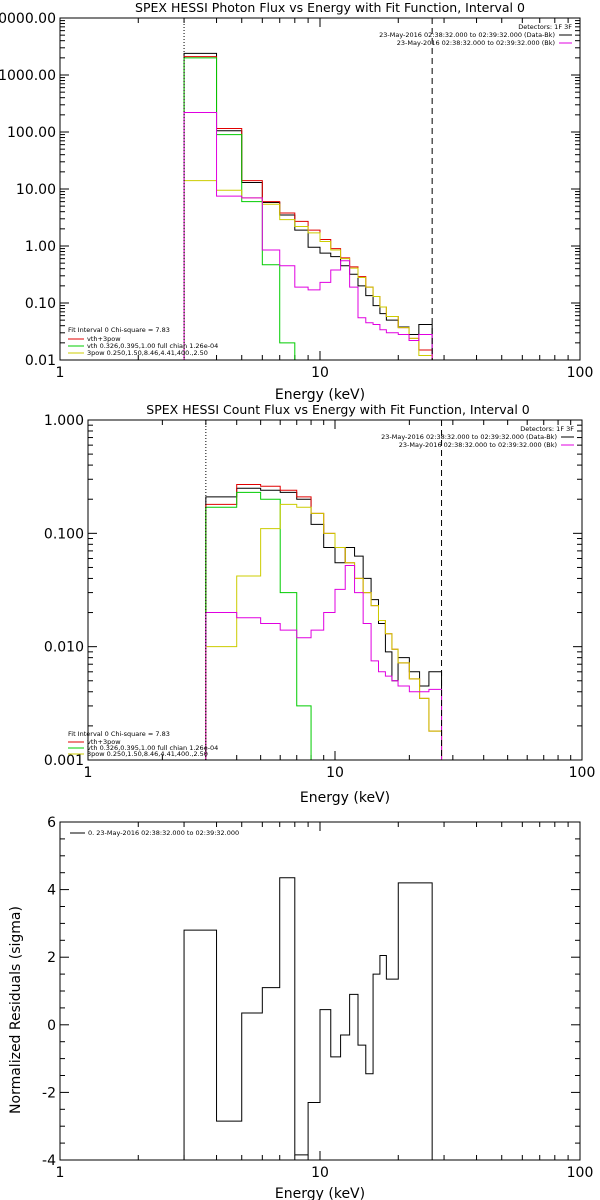 This screenshot has height=1200, width=600. I want to click on photon-flux-xlabel: Energy (keV), so click(320, 395).